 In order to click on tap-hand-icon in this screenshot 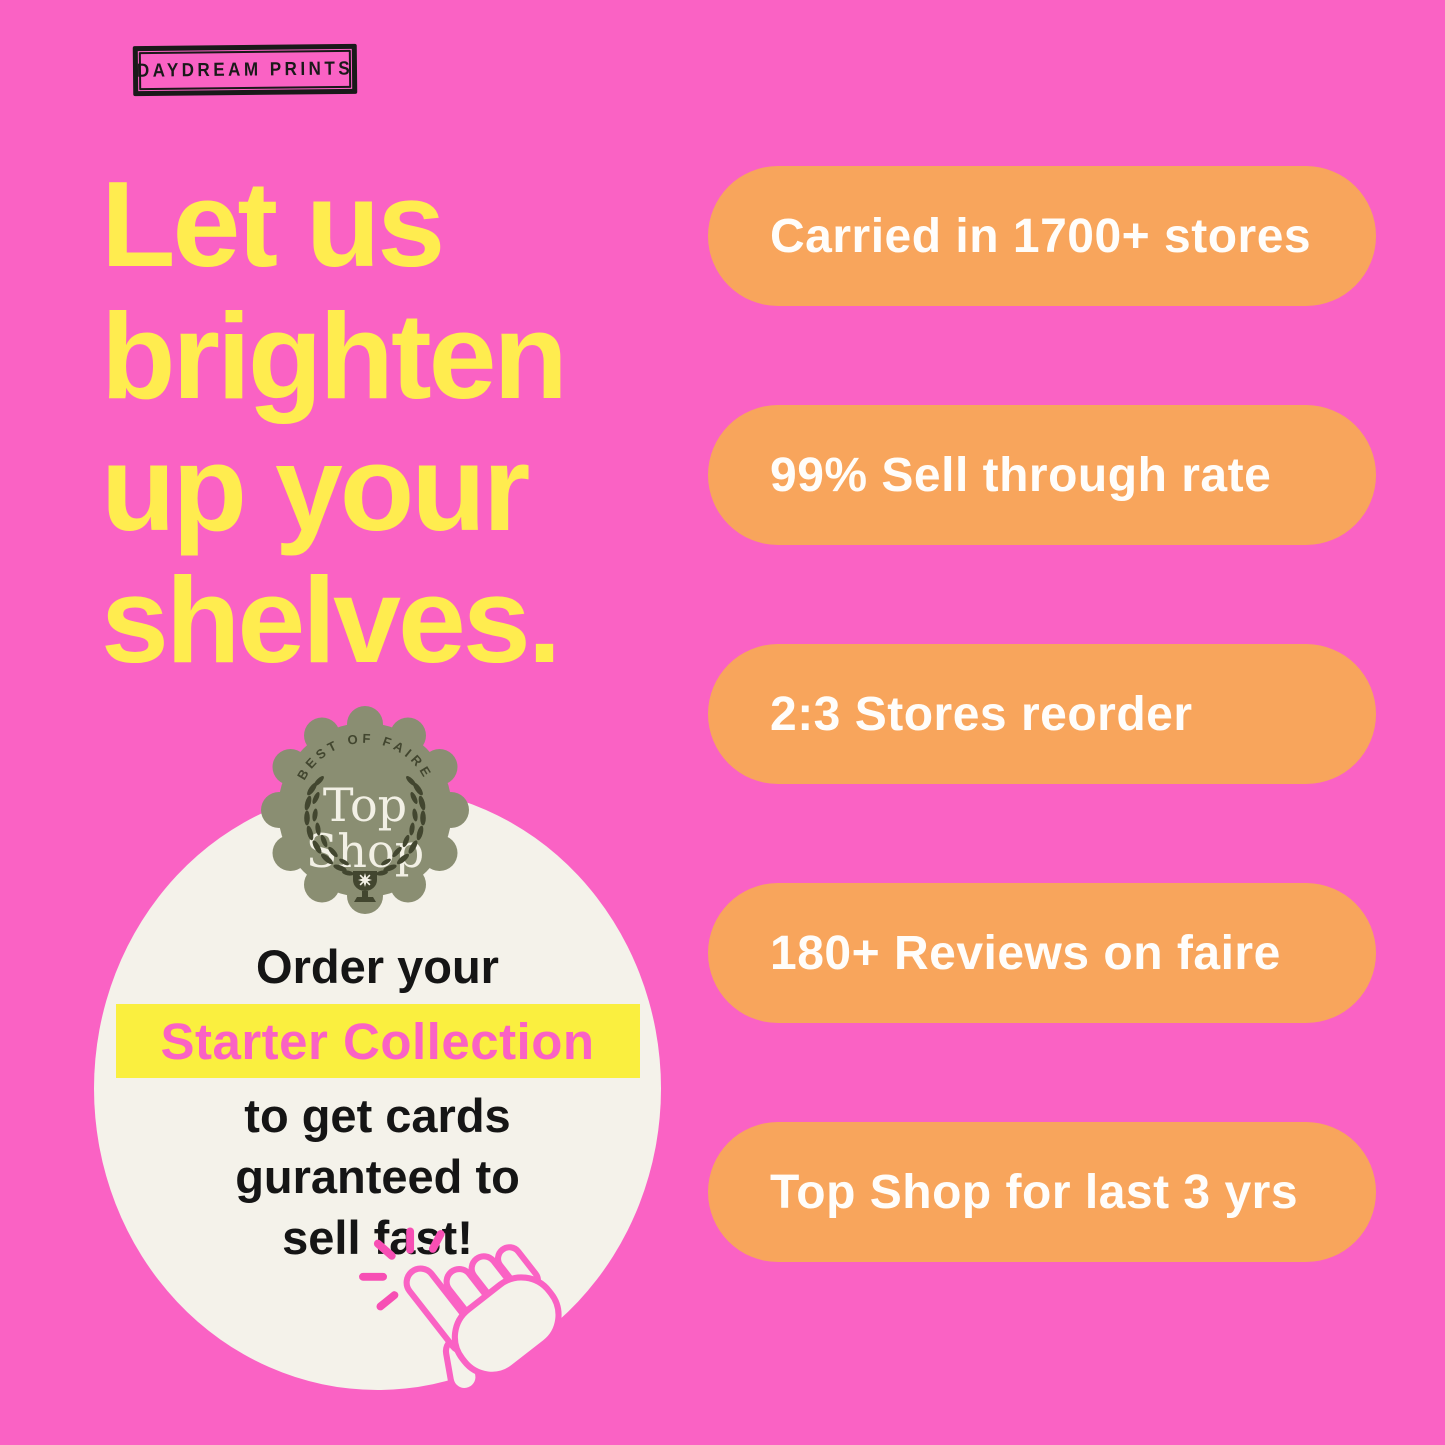, I will do `click(460, 1311)`.